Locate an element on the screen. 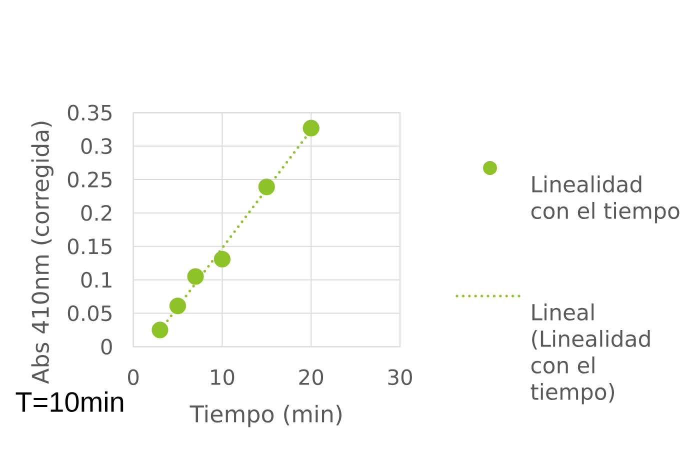 This screenshot has width=699, height=453. text: Lineal (Linealidad con el tiempo) is located at coordinates (590, 353).